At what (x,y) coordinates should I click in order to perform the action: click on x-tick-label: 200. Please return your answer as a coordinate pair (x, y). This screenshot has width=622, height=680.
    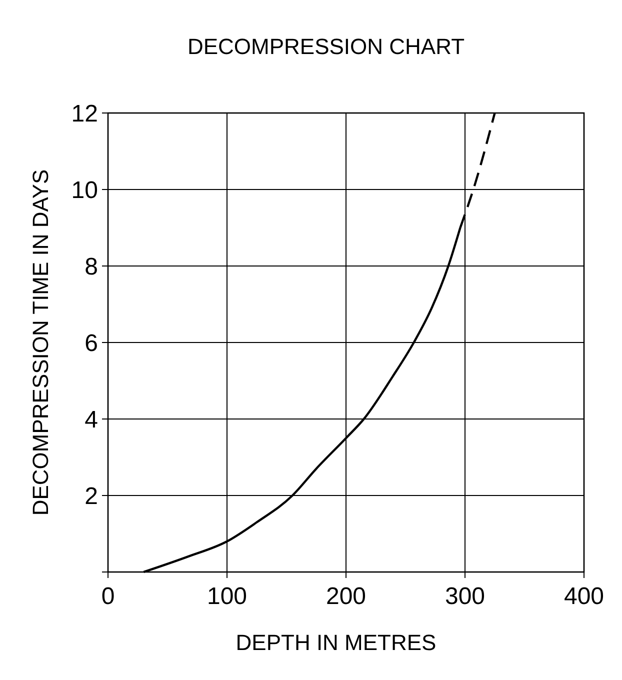
    Looking at the image, I should click on (346, 596).